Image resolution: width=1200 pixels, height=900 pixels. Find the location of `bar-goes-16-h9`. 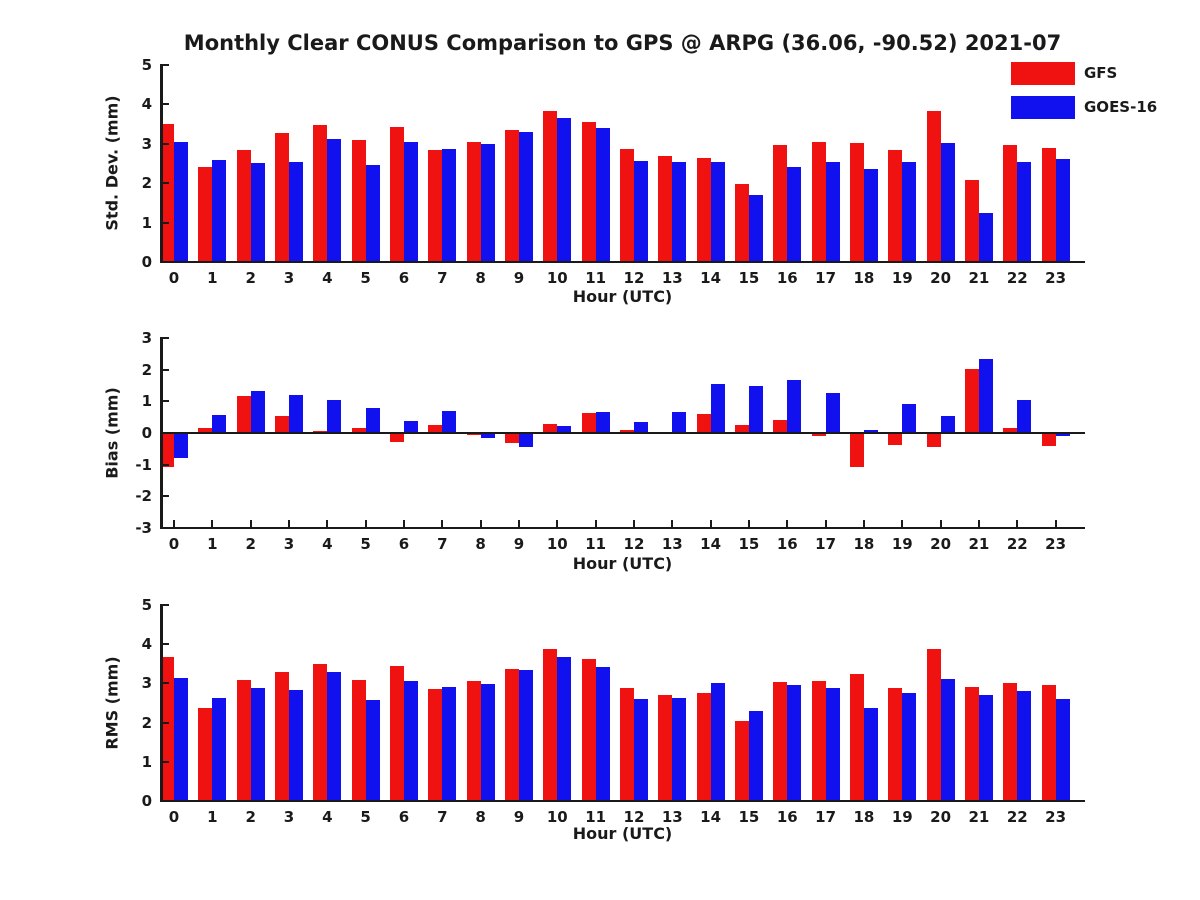

bar-goes-16-h9 is located at coordinates (525, 196).